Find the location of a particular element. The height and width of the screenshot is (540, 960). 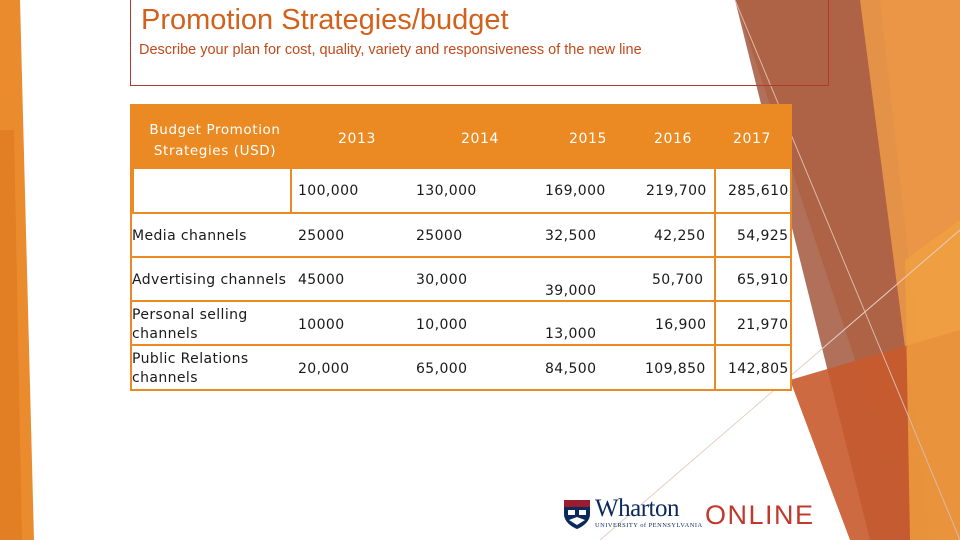

table-cell: 10000 is located at coordinates (321, 325).